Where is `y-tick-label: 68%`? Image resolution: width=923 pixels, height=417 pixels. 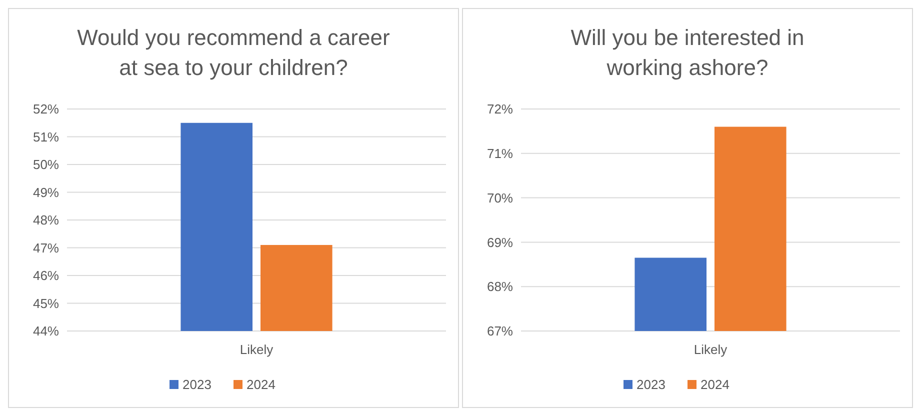
y-tick-label: 68% is located at coordinates (500, 286).